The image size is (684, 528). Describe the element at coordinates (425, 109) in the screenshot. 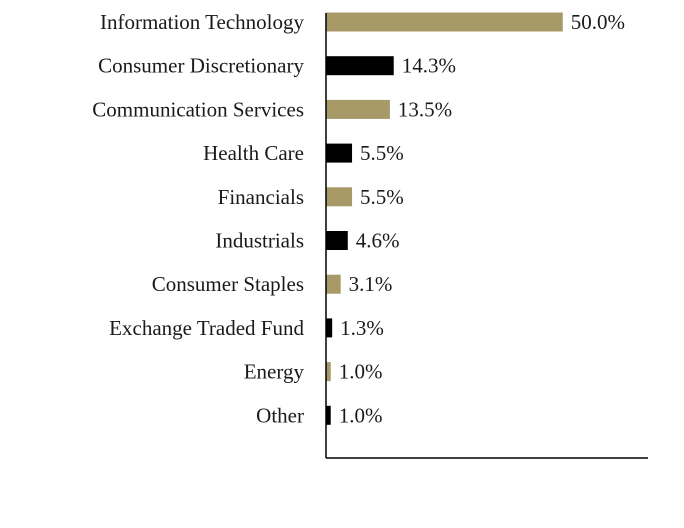

I see `value-label: 13.5%` at that location.